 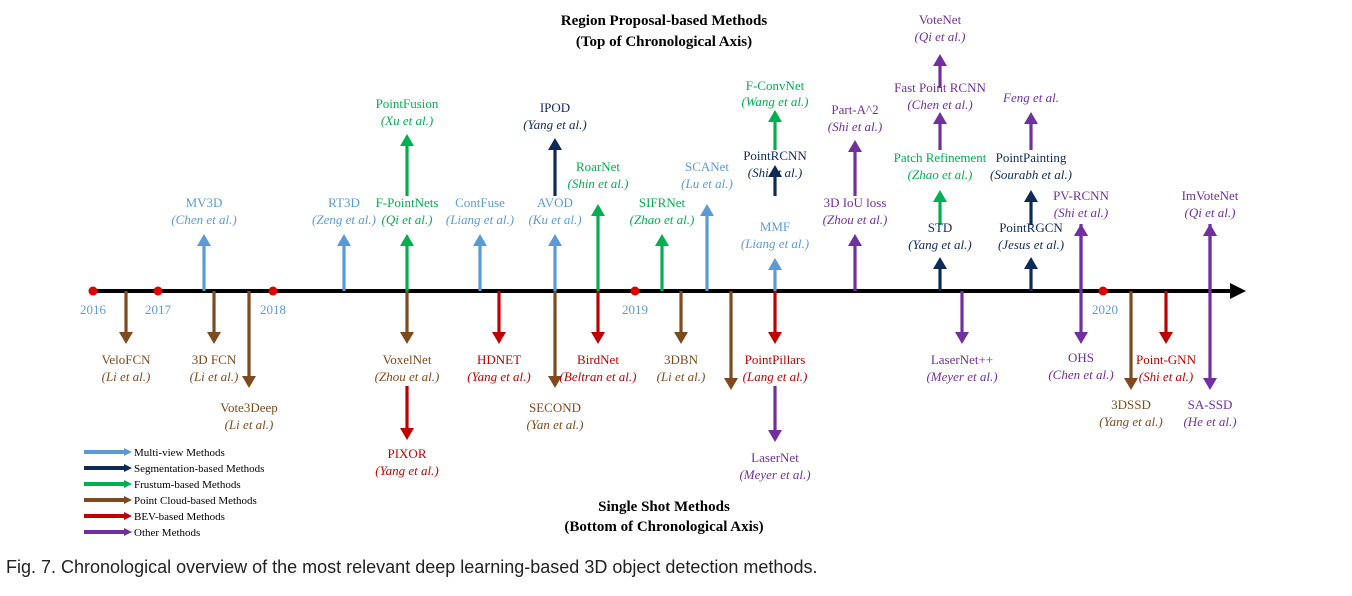 I want to click on year-label-2020: 2020, so click(x=1105, y=309).